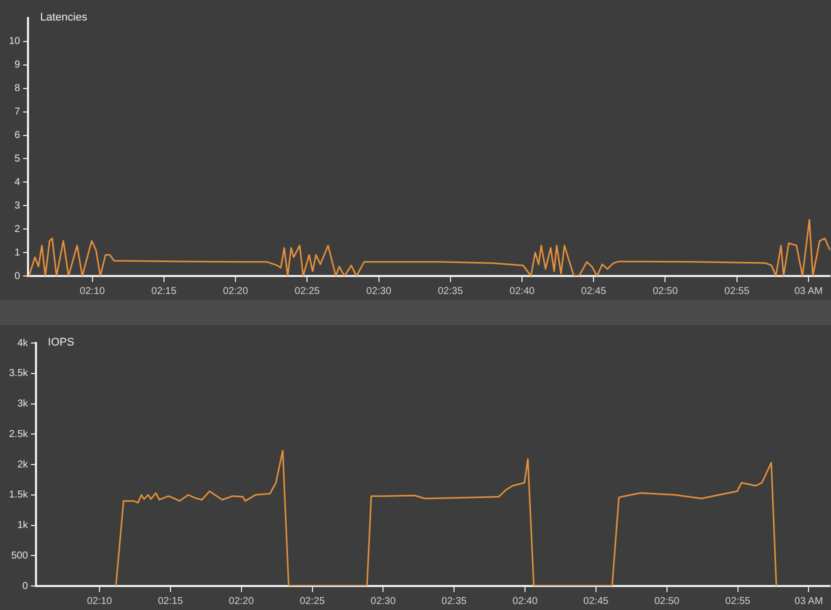 This screenshot has width=831, height=610. Describe the element at coordinates (17, 229) in the screenshot. I see `y-tick-label: 2` at that location.